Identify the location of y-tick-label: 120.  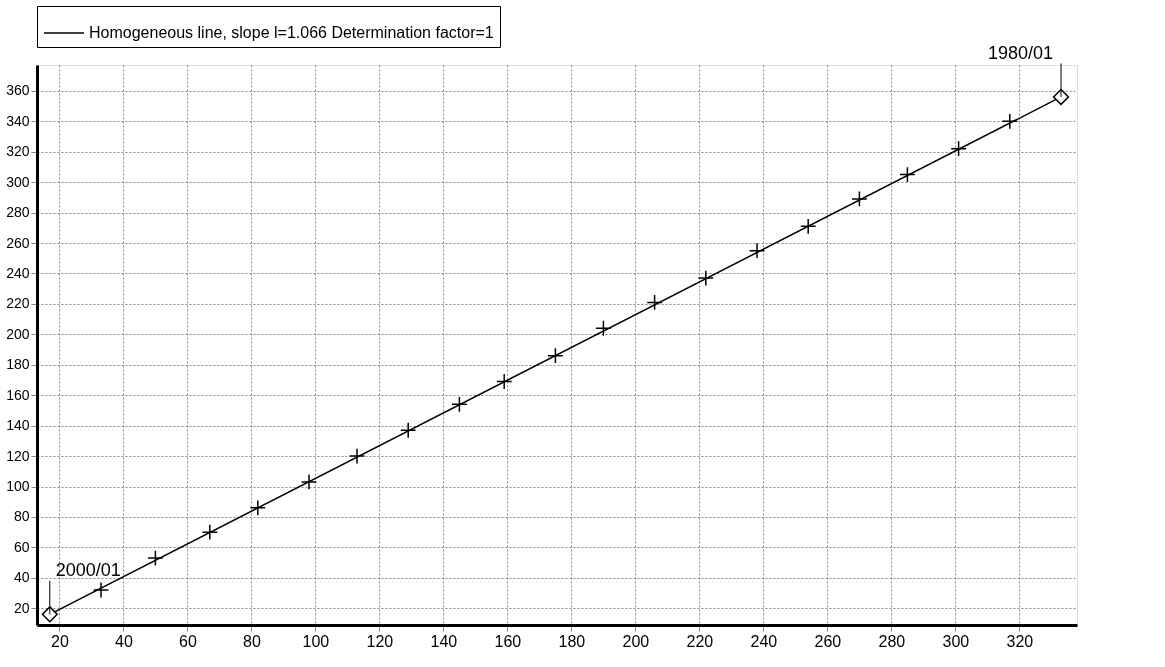
(18, 455).